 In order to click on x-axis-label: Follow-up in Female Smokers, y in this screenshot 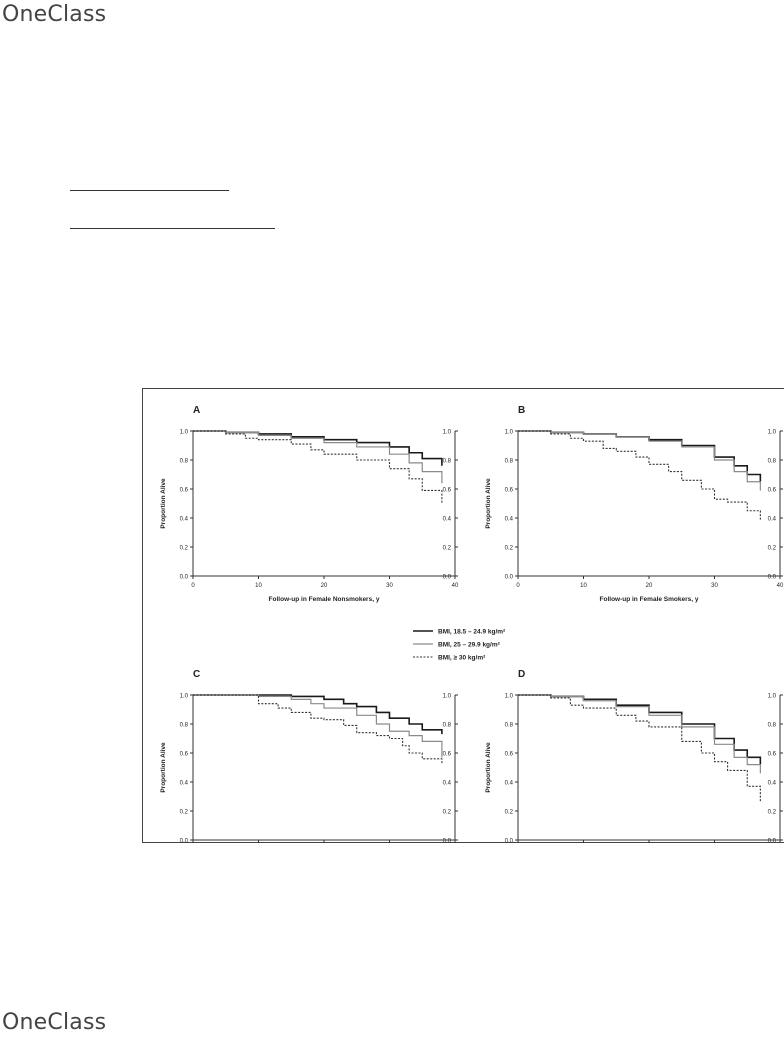, I will do `click(649, 599)`.